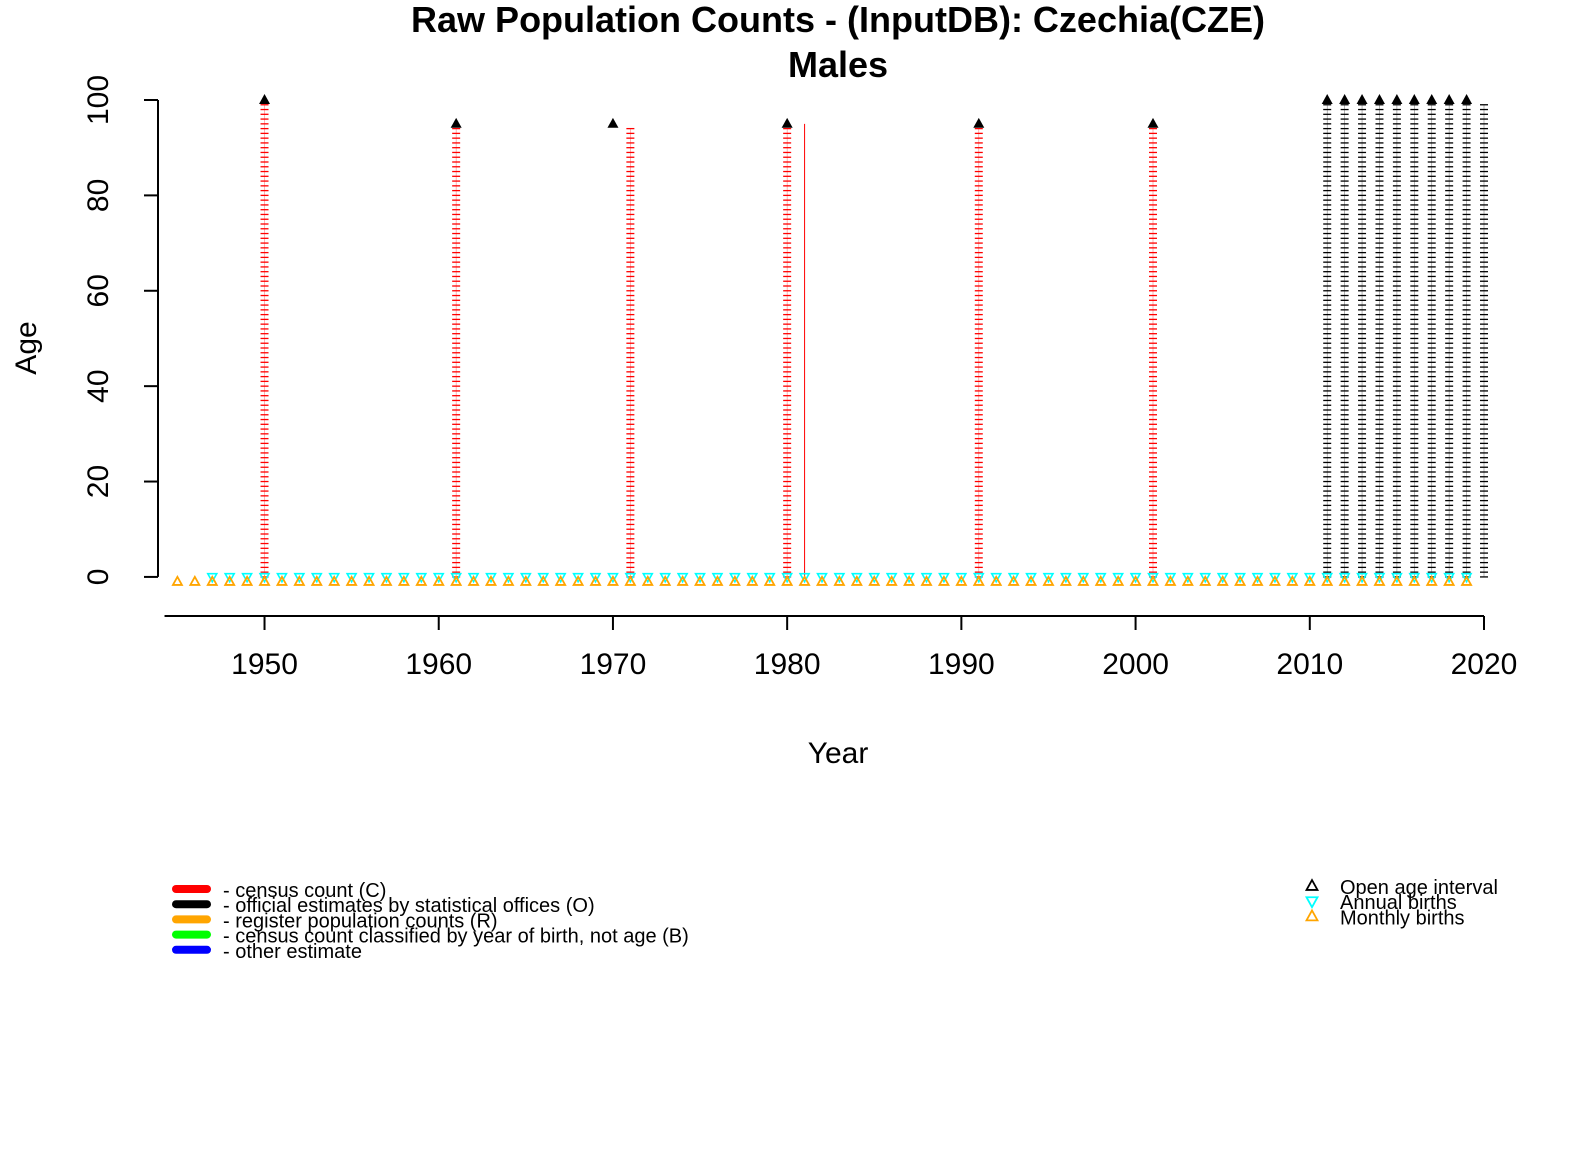 The image size is (1584, 1152). I want to click on x-axis-label: Year, so click(838, 753).